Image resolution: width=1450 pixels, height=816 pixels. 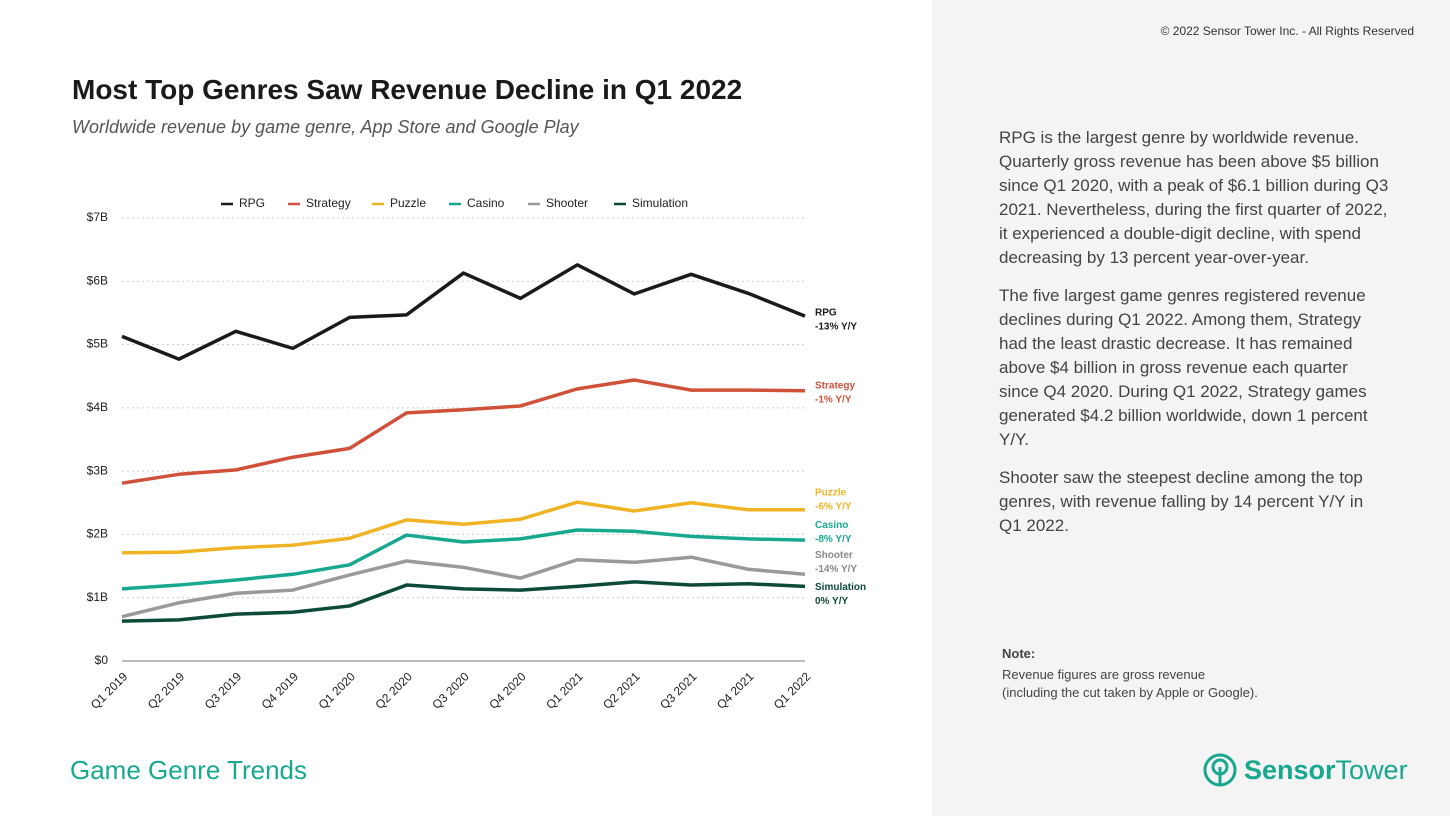 What do you see at coordinates (1019, 653) in the screenshot?
I see `note-title: Note:` at bounding box center [1019, 653].